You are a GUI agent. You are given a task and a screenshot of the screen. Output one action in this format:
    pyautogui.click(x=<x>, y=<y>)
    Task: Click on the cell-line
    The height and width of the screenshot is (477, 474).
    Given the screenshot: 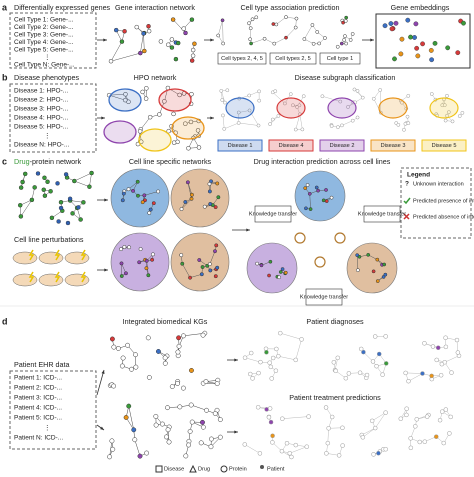 What is the action you would take?
    pyautogui.click(x=272, y=268)
    